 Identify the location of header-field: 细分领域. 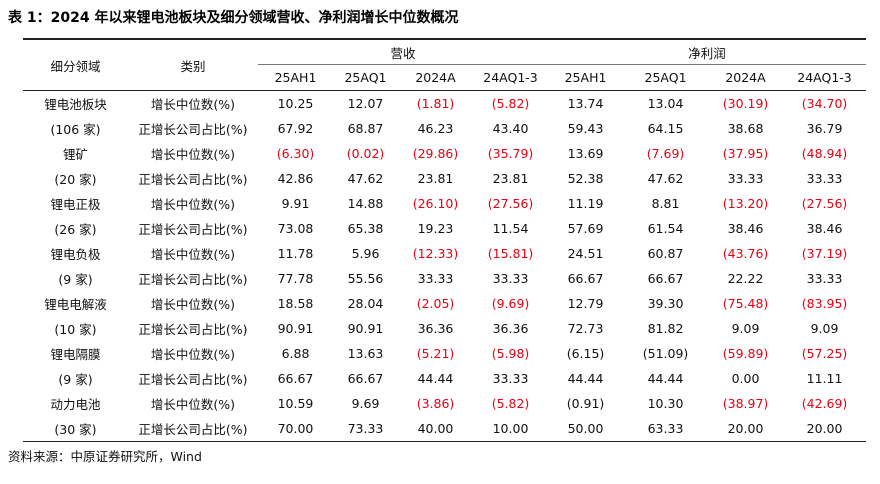
(75, 64).